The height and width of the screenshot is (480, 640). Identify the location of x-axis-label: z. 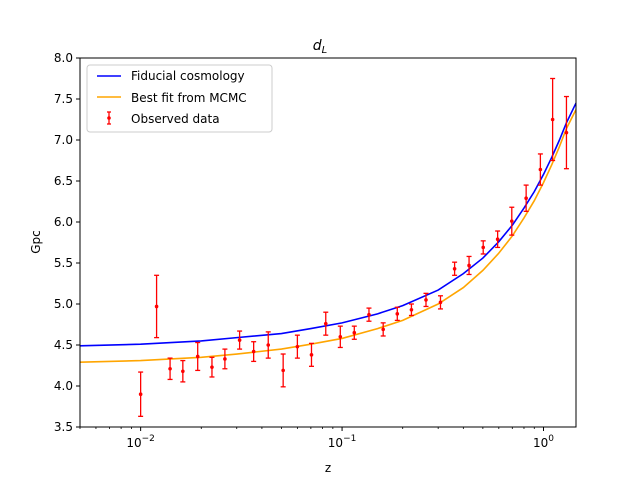
(328, 468).